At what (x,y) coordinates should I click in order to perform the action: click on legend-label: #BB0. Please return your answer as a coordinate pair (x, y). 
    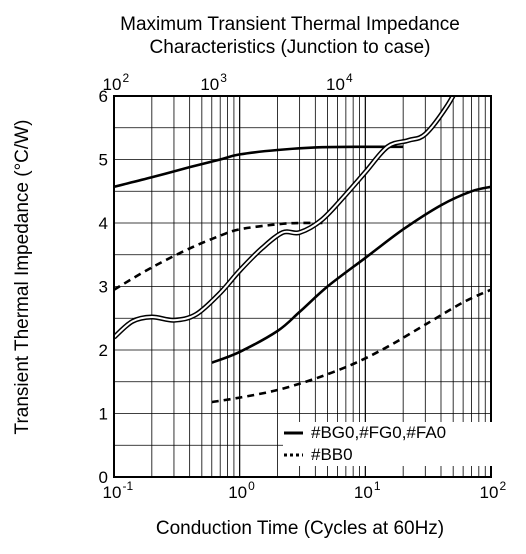
    Looking at the image, I should click on (332, 454).